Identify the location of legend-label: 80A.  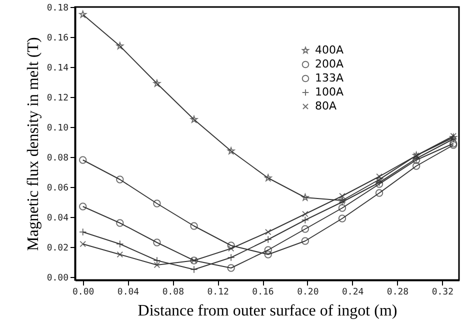
(326, 106).